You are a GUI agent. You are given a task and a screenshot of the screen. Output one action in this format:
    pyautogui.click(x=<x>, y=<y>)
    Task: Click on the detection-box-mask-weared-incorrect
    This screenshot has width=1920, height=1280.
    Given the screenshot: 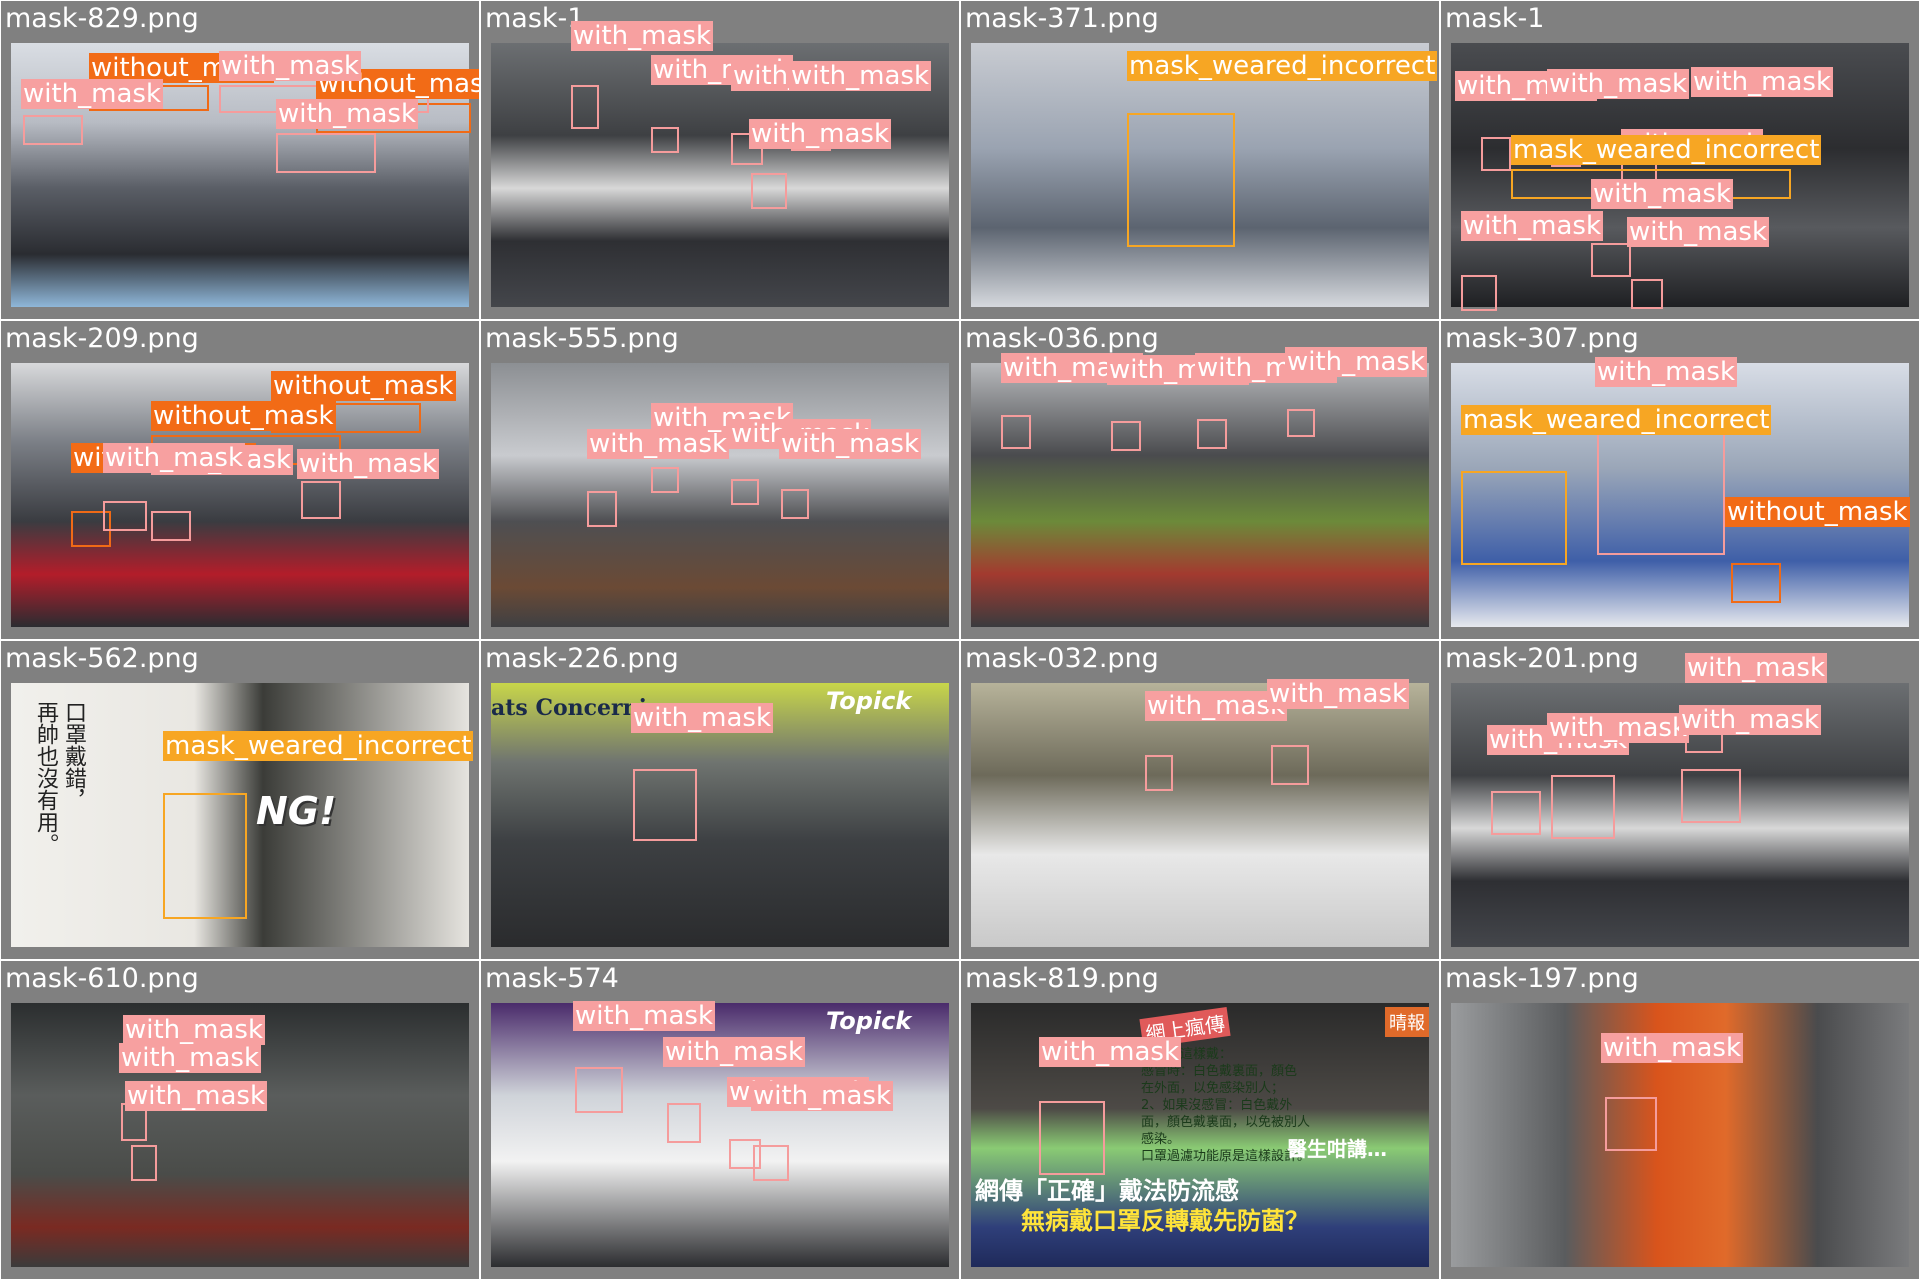 What is the action you would take?
    pyautogui.click(x=1181, y=180)
    